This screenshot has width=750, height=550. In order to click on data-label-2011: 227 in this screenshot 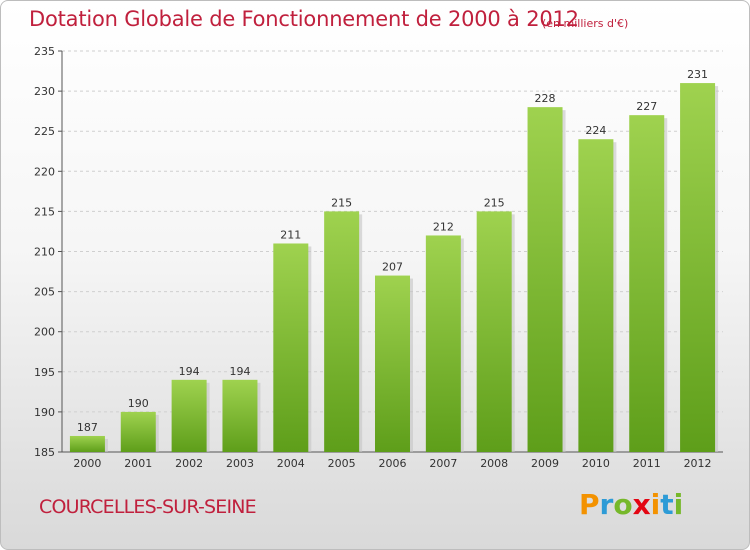, I will do `click(646, 106)`.